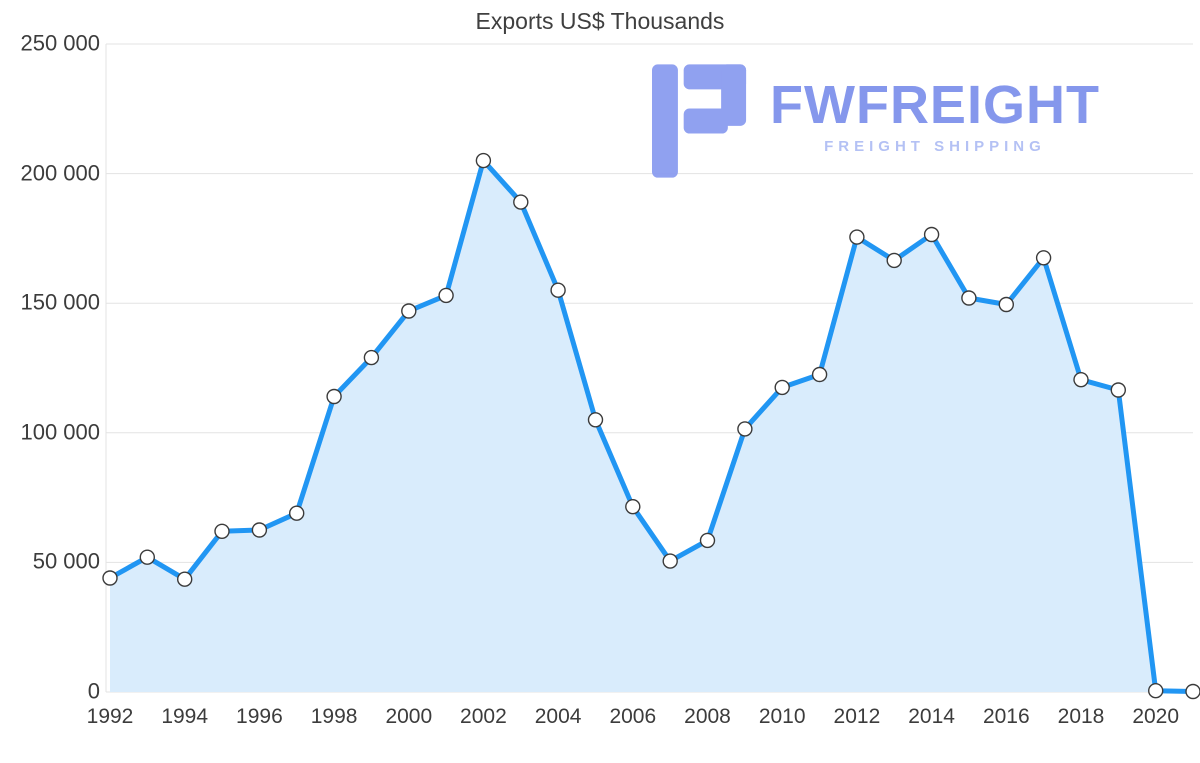 The width and height of the screenshot is (1200, 763). Describe the element at coordinates (409, 716) in the screenshot. I see `x-axis-tick-label: 2000` at that location.